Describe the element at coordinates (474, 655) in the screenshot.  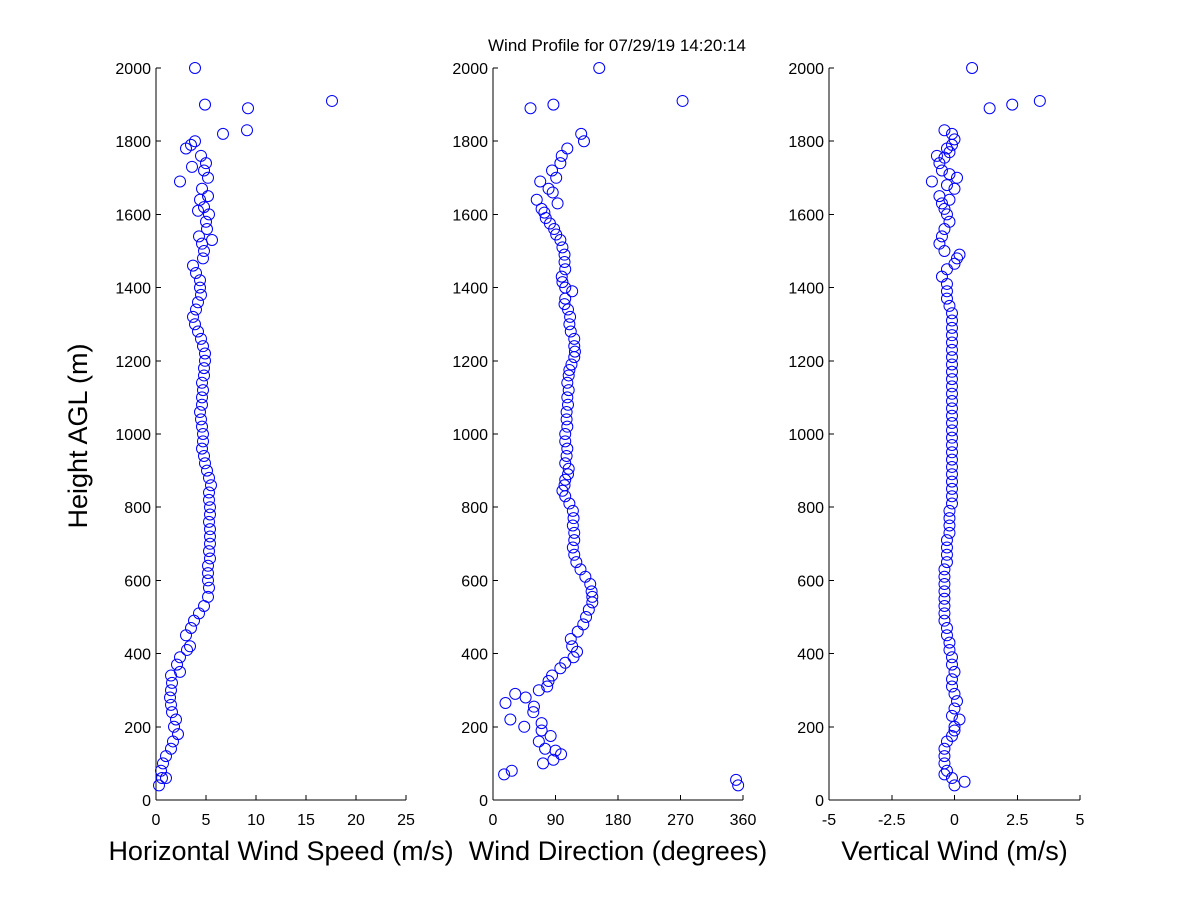
I see `y-tick-label: 400` at that location.